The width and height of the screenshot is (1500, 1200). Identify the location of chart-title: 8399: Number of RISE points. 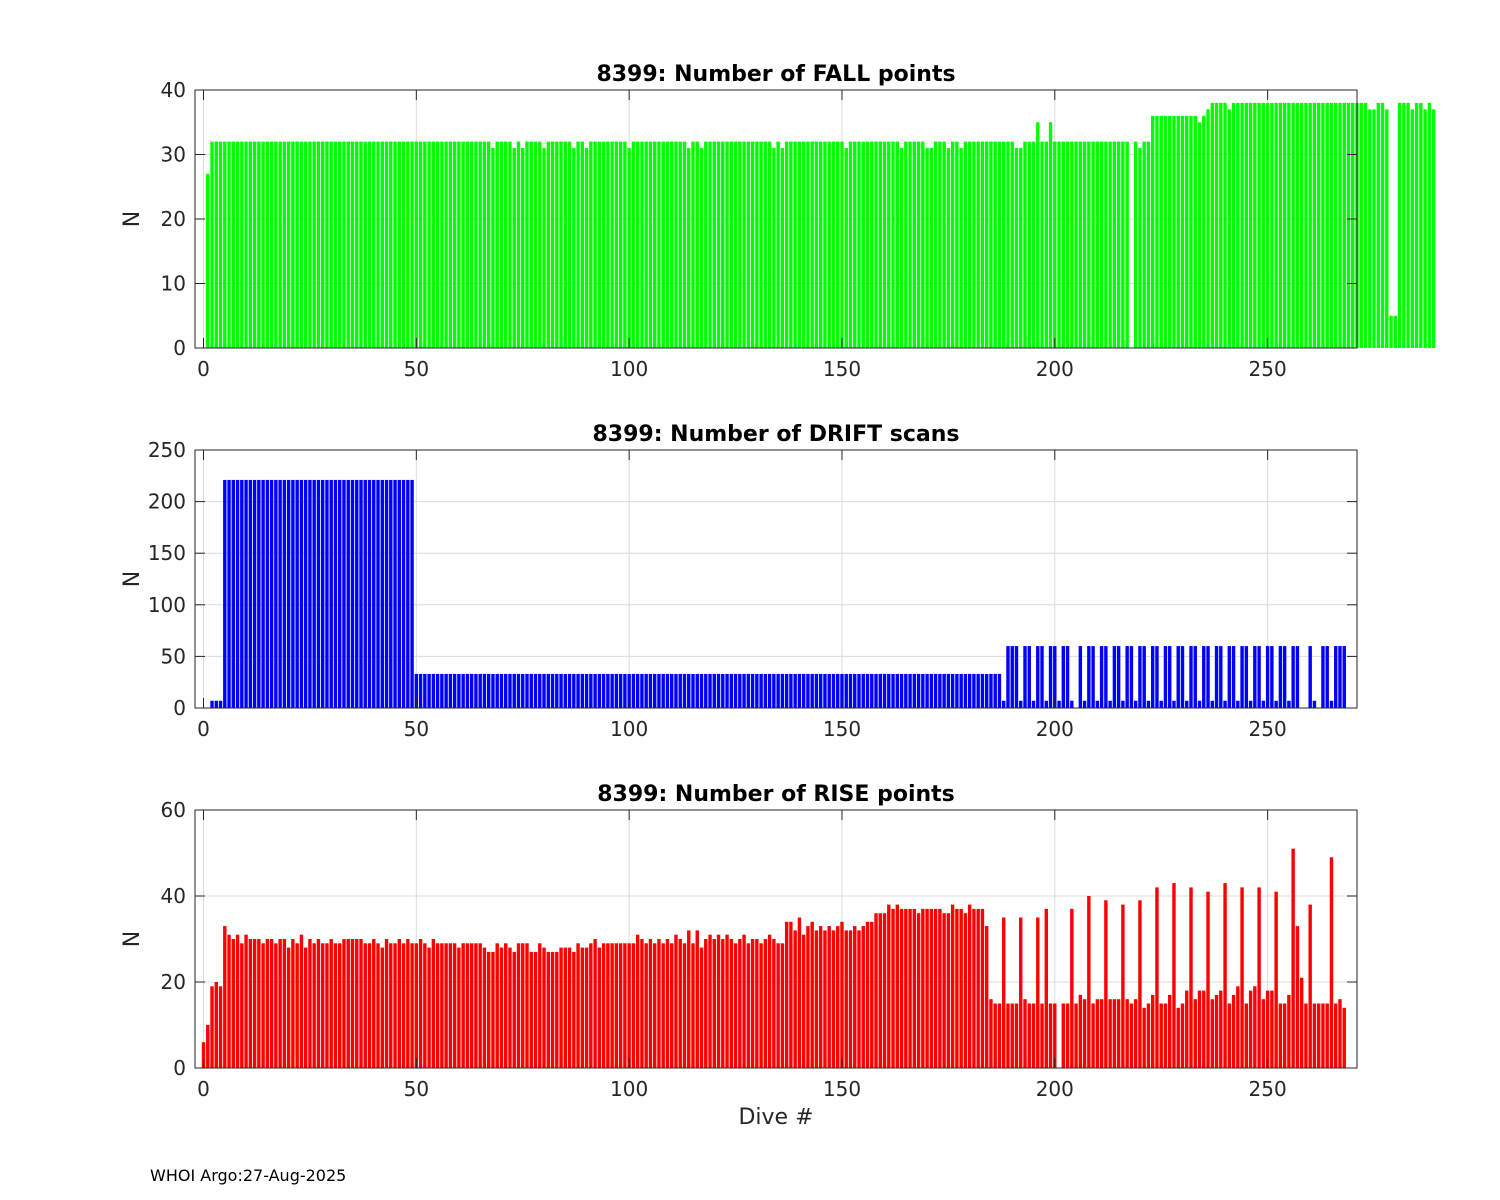
(776, 794).